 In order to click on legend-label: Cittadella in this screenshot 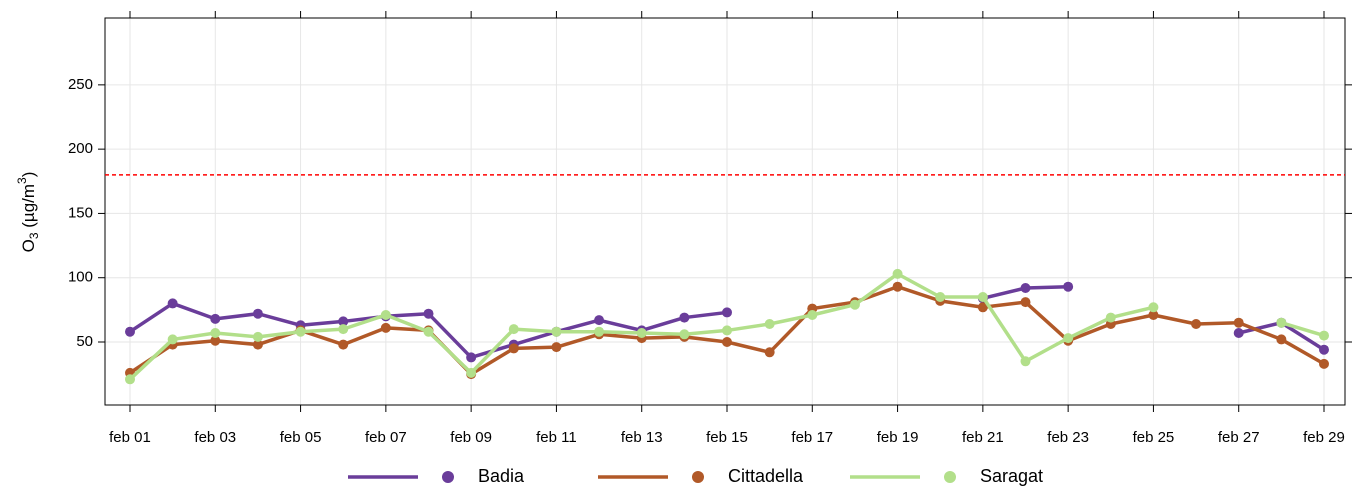, I will do `click(766, 476)`.